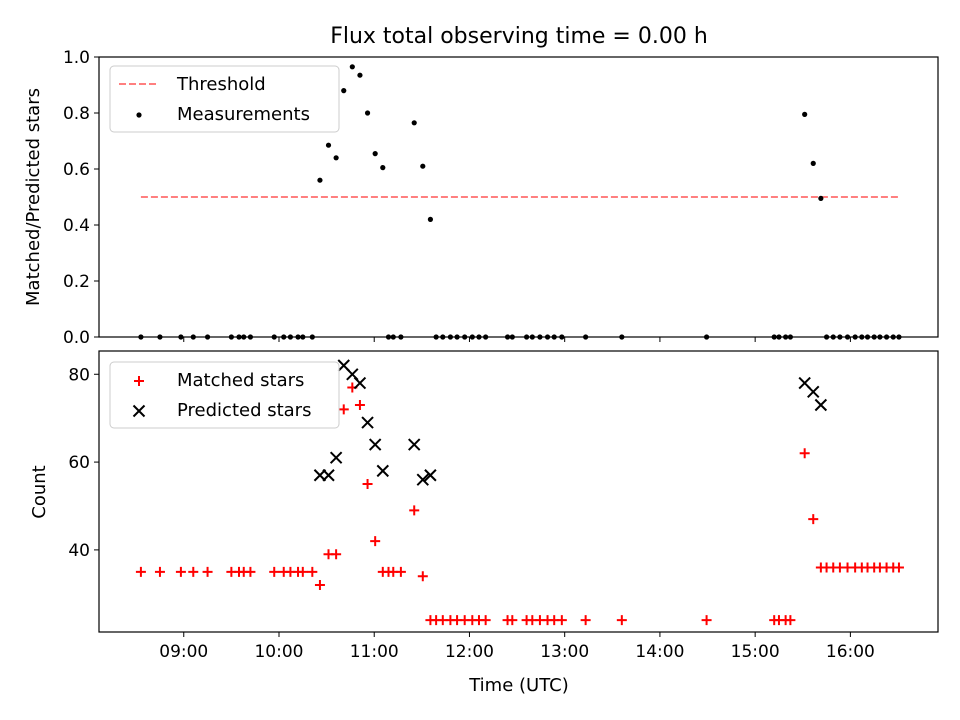 The width and height of the screenshot is (960, 720). I want to click on top-legend-box, so click(224, 99).